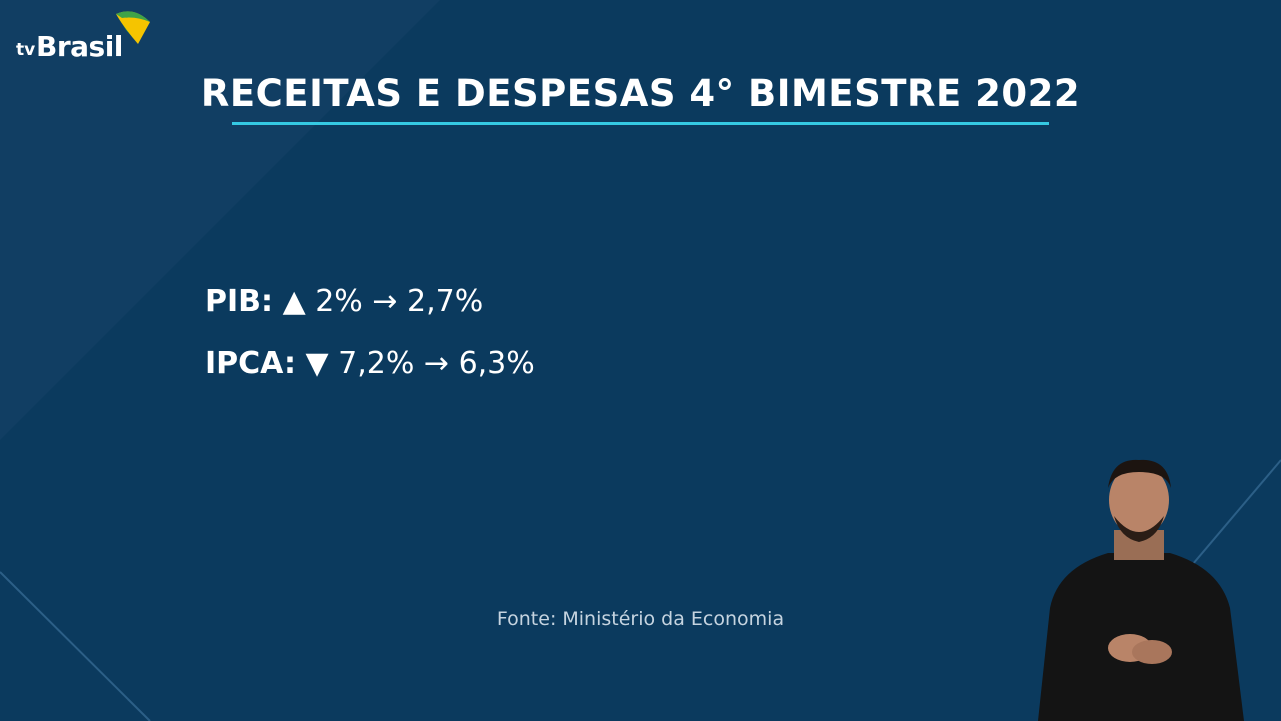  Describe the element at coordinates (1141, 590) in the screenshot. I see `sign-language-interpreter` at that location.